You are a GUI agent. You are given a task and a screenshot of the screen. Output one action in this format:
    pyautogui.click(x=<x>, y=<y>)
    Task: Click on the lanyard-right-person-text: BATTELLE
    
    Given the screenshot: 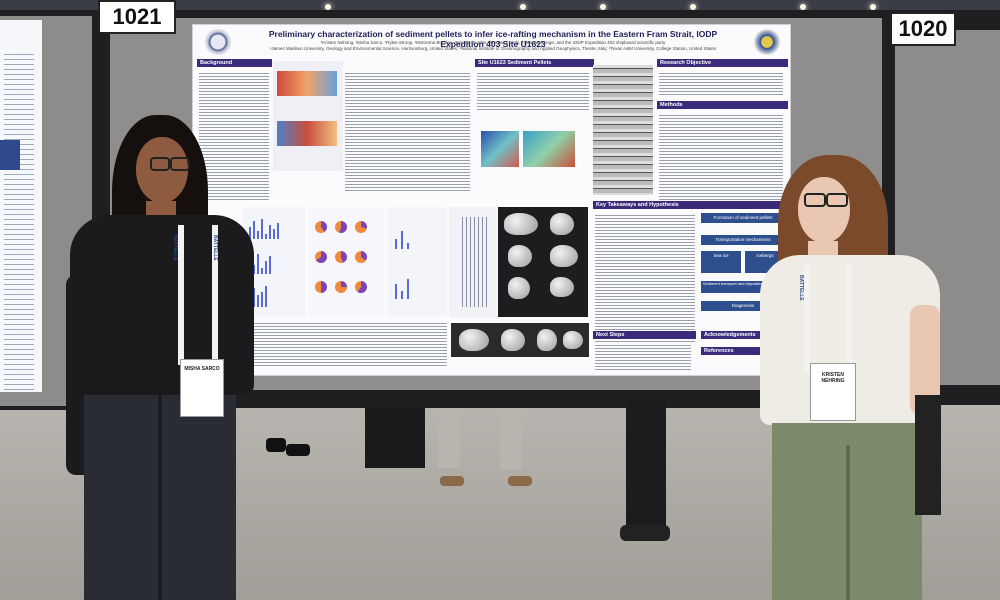 What is the action you would take?
    pyautogui.click(x=801, y=288)
    